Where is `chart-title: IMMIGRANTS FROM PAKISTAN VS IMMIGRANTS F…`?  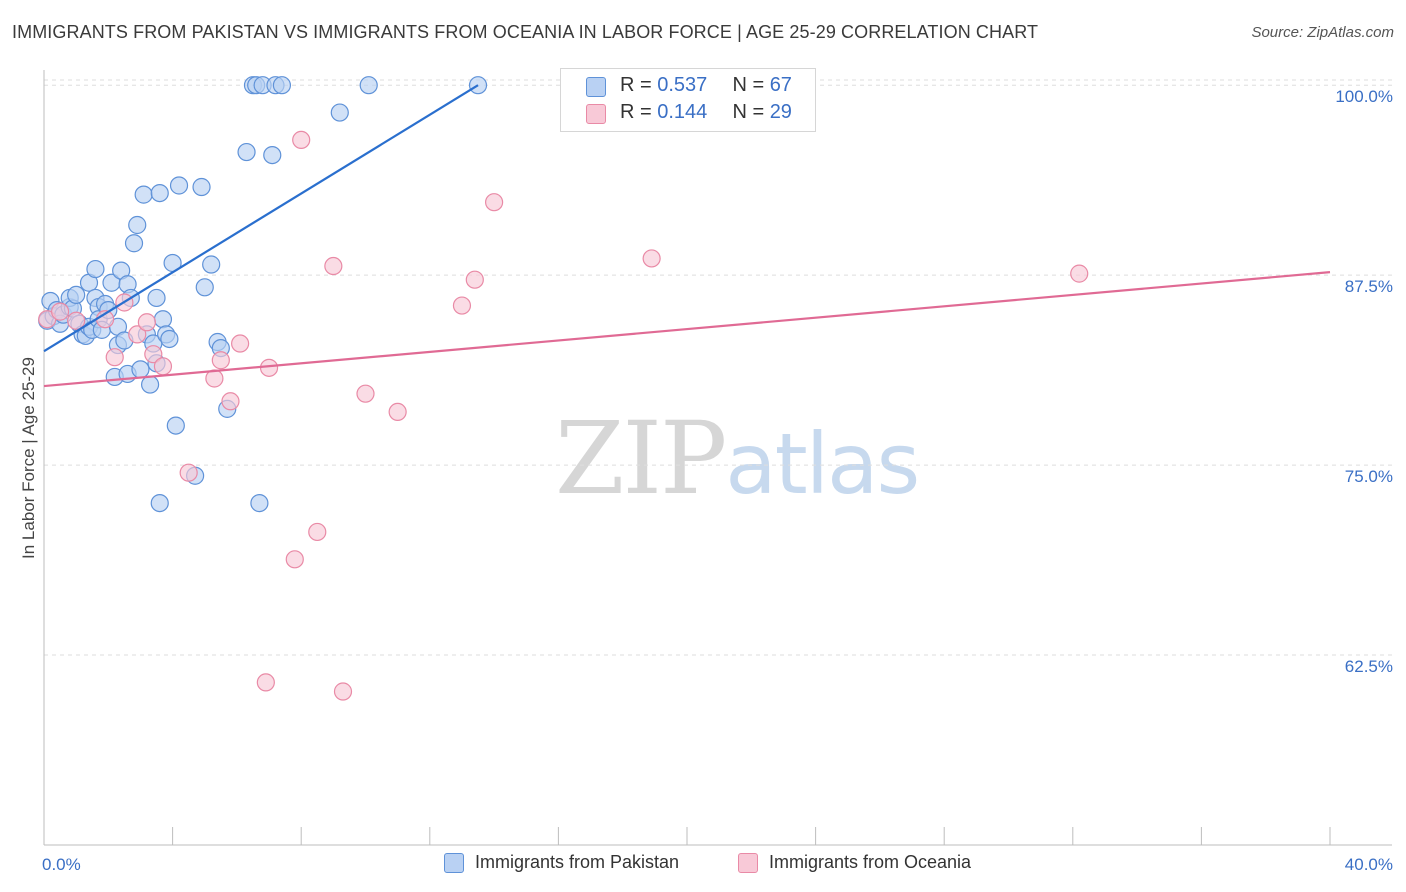
chart-title: IMMIGRANTS FROM PAKISTAN VS IMMIGRANTS F… is located at coordinates (525, 32).